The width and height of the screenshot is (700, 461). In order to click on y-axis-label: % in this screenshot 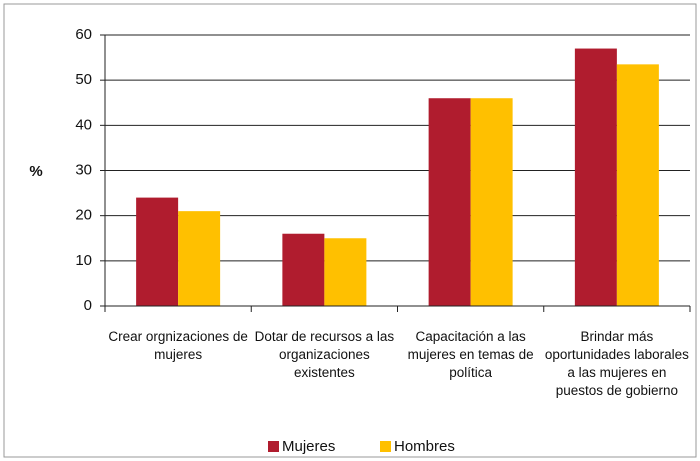, I will do `click(35, 171)`.